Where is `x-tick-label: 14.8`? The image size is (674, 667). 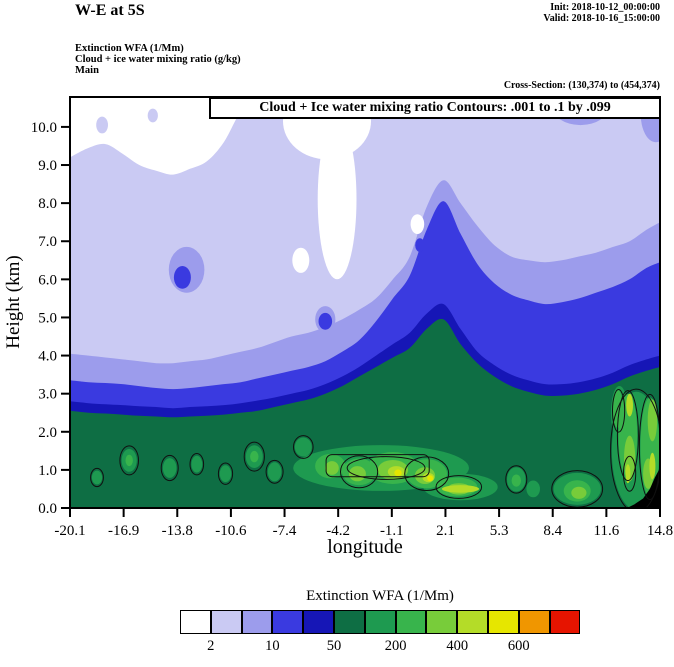
x-tick-label: 14.8 is located at coordinates (660, 531).